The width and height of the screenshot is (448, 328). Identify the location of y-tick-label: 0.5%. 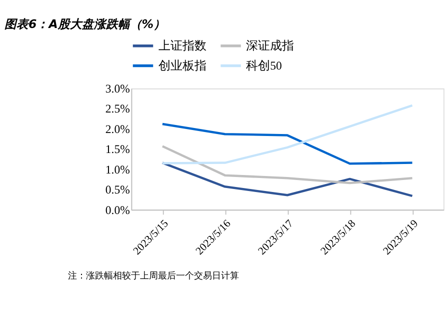
(117, 190).